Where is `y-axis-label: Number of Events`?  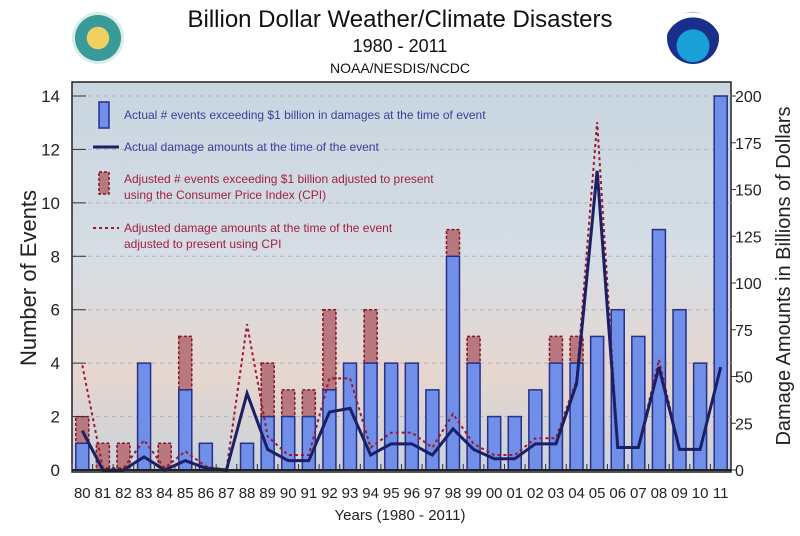 y-axis-label: Number of Events is located at coordinates (28, 278).